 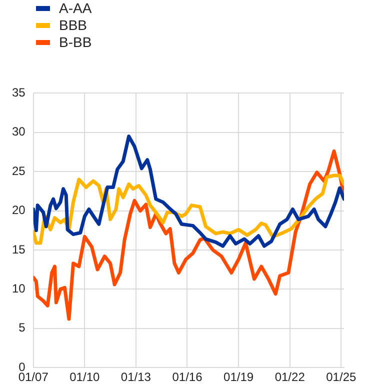 I want to click on y-tick-label: 5, so click(x=22, y=327).